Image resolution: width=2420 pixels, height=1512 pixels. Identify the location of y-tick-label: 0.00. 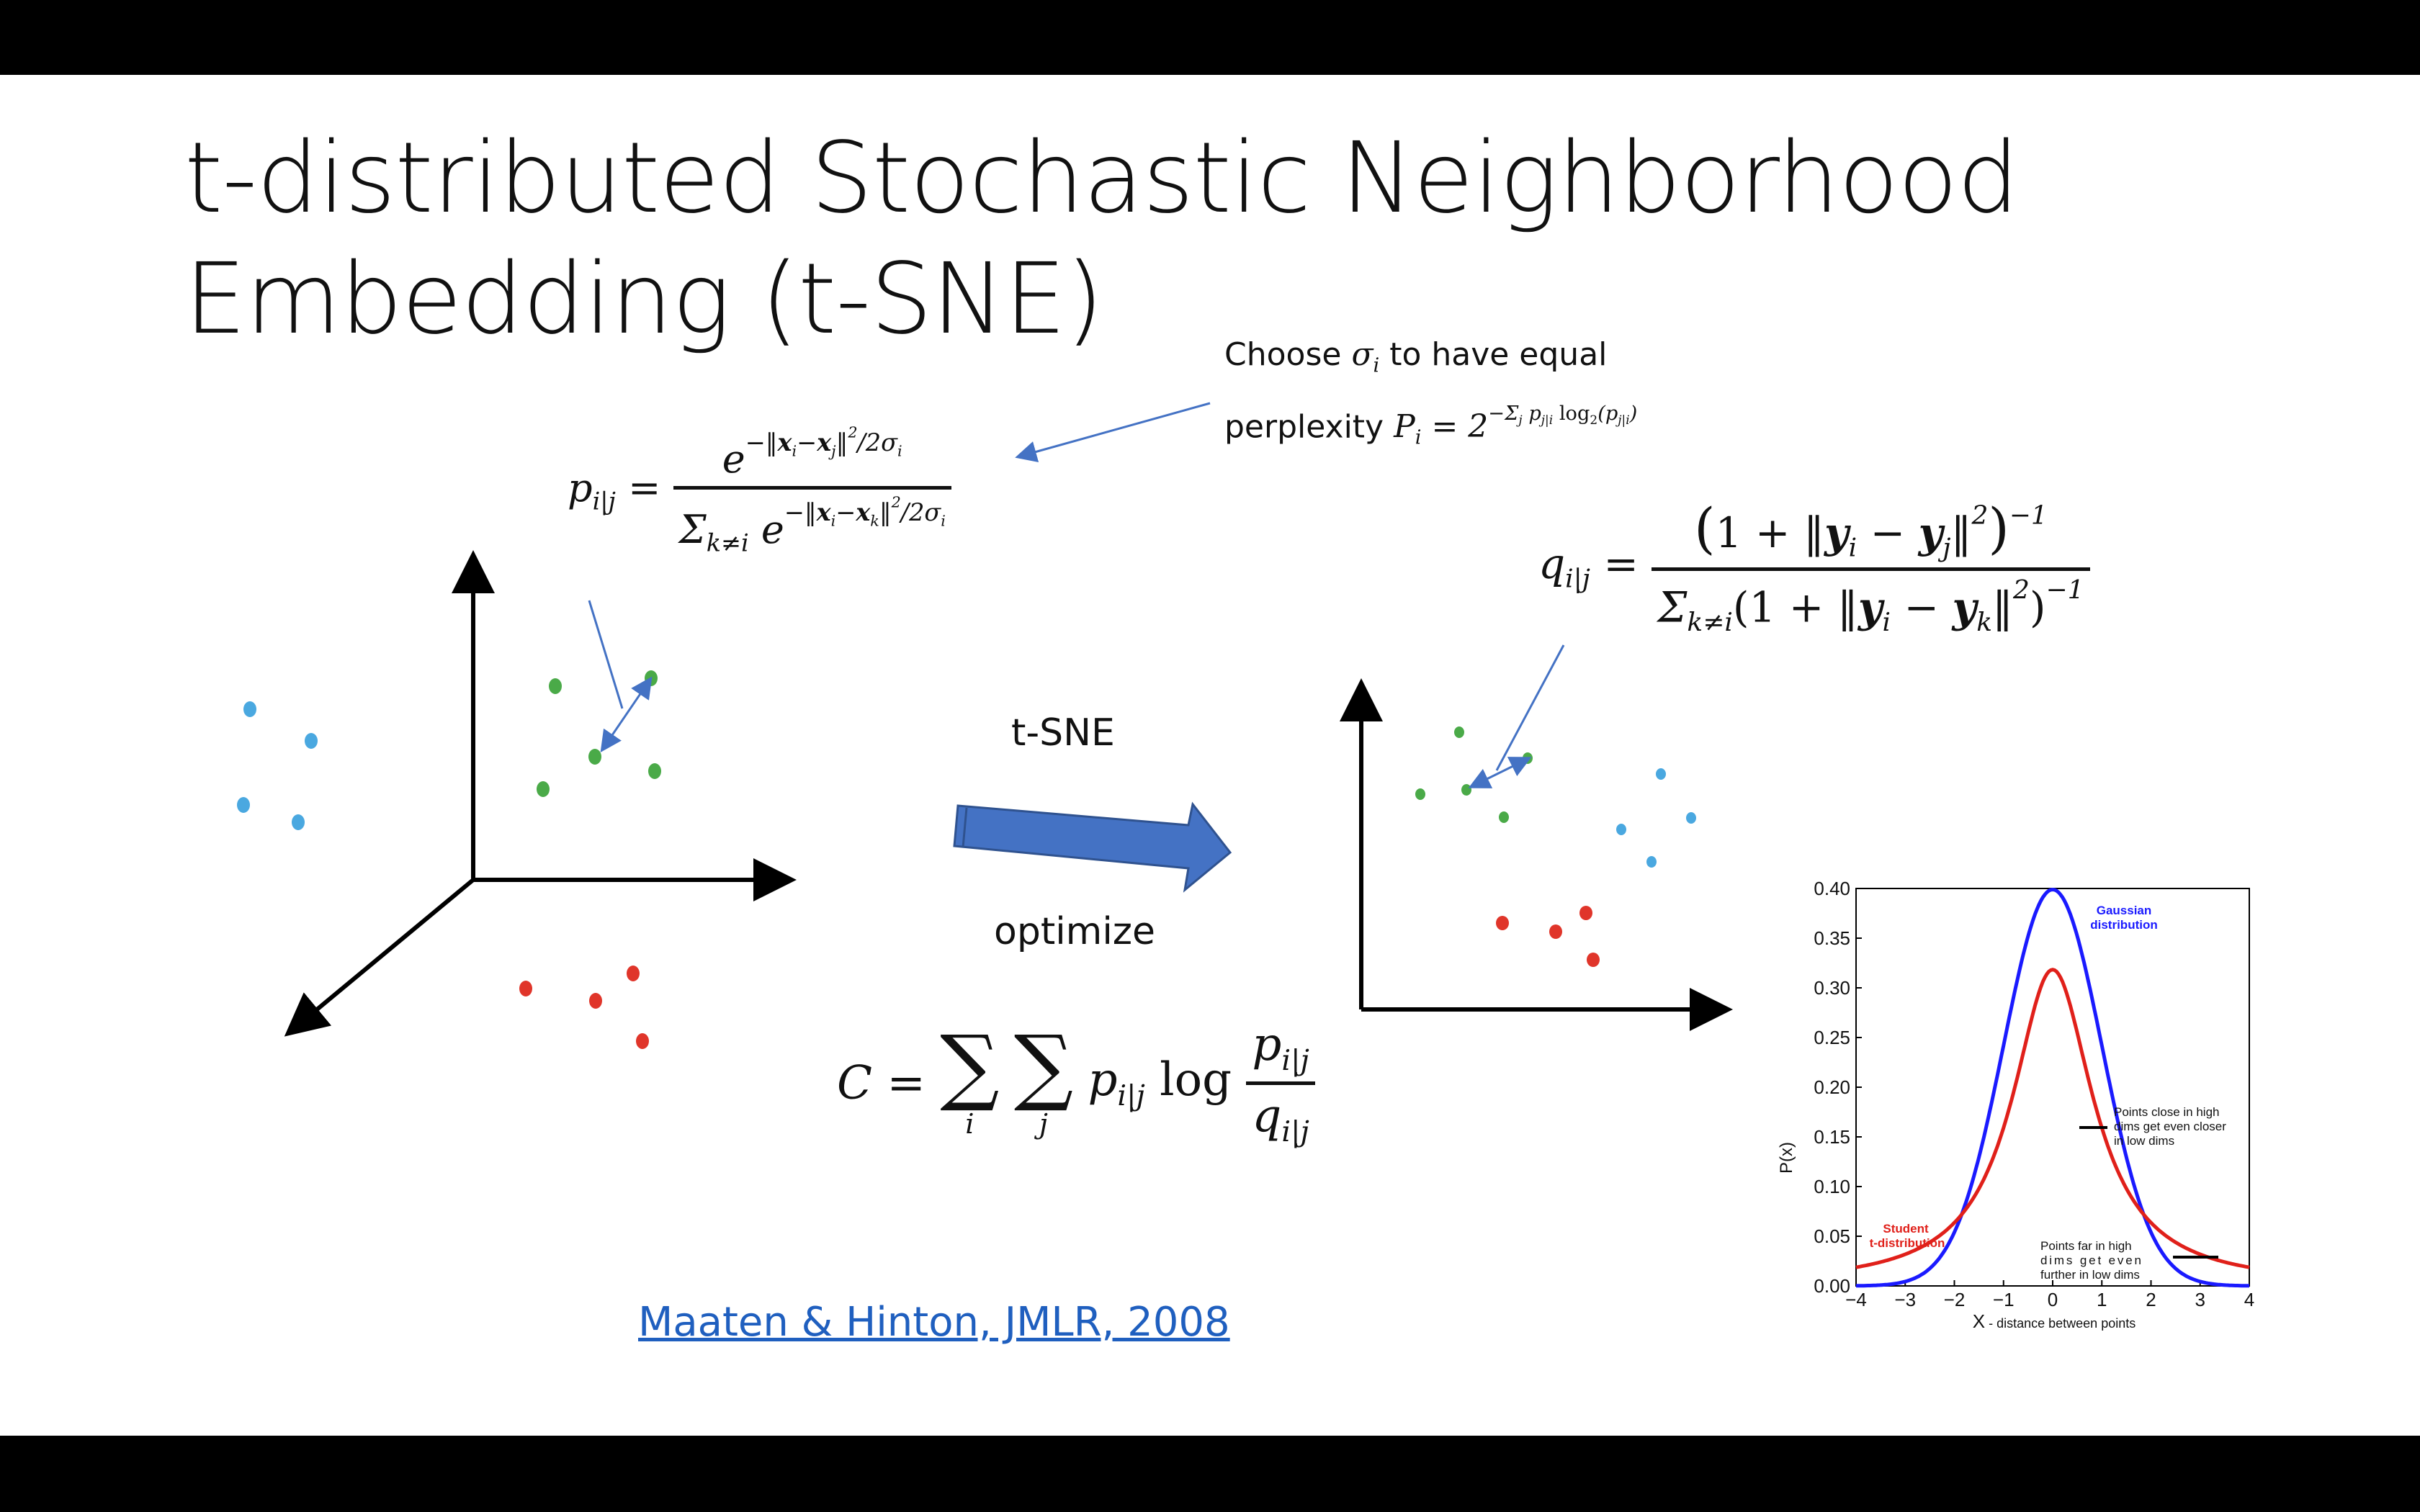
(1832, 1286).